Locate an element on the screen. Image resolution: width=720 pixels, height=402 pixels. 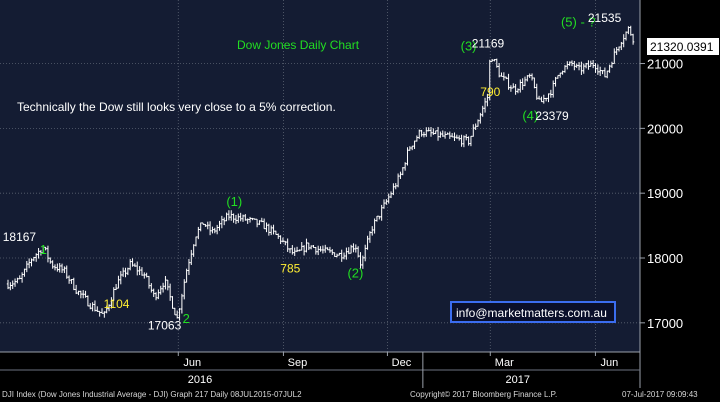
price-level-label: 21169 is located at coordinates (488, 43).